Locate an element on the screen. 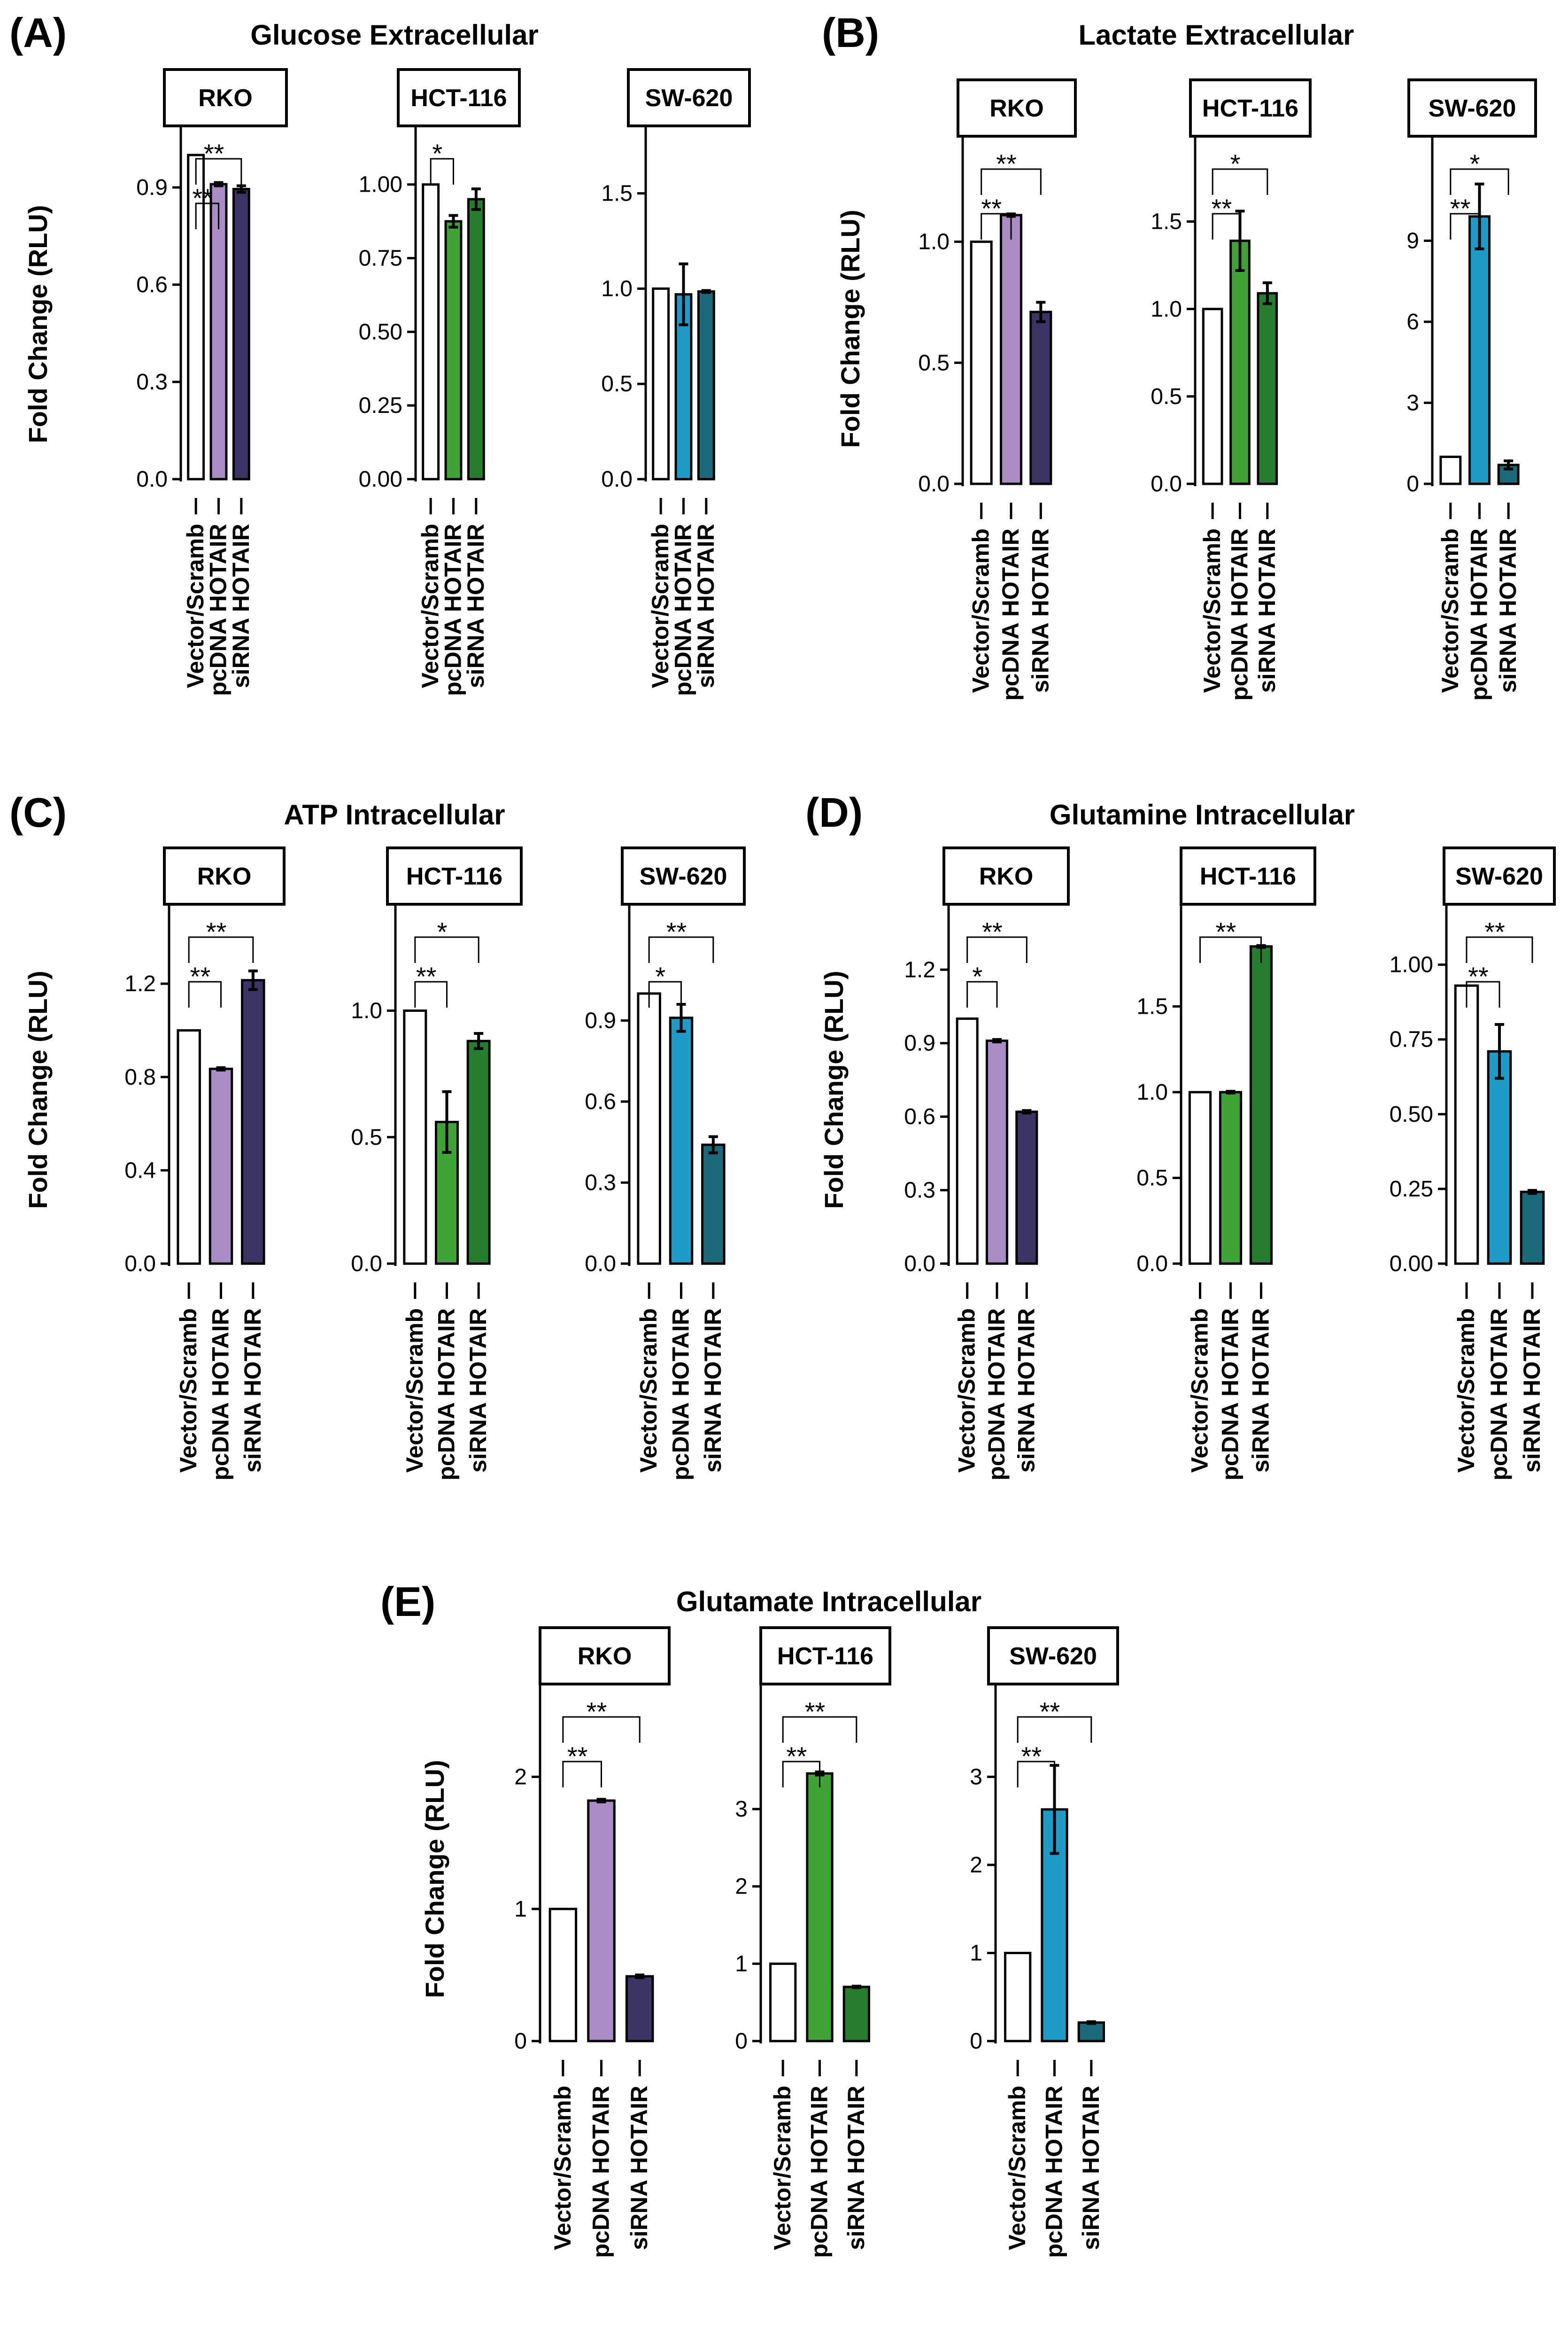 This screenshot has width=1568, height=2337. panel-label: (D) is located at coordinates (834, 813).